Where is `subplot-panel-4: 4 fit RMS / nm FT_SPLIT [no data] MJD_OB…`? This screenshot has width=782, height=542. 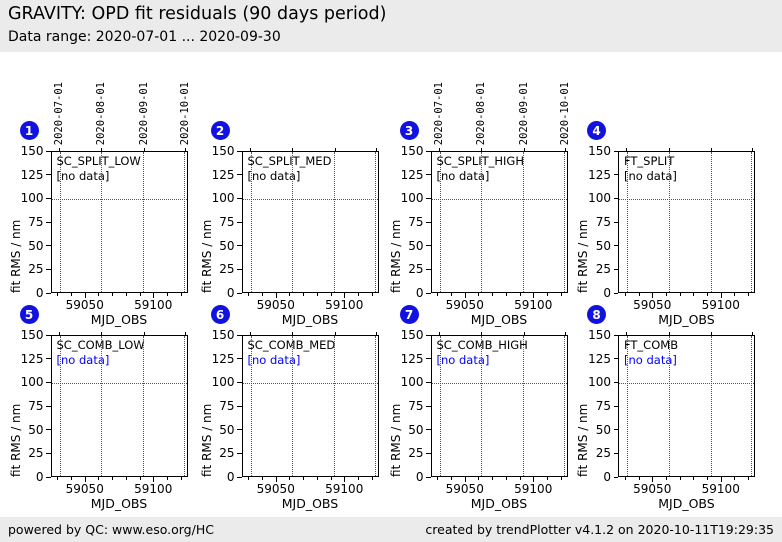 subplot-panel-4: 4 fit RMS / nm FT_SPLIT [no data] MJD_OB… is located at coordinates (665, 224).